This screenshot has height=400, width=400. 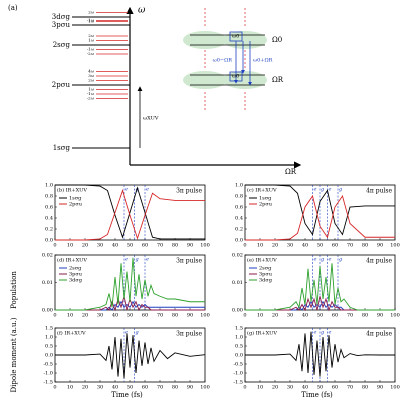 What do you see at coordinates (238, 383) in the screenshot?
I see `y-tick-label: -1.5` at bounding box center [238, 383].